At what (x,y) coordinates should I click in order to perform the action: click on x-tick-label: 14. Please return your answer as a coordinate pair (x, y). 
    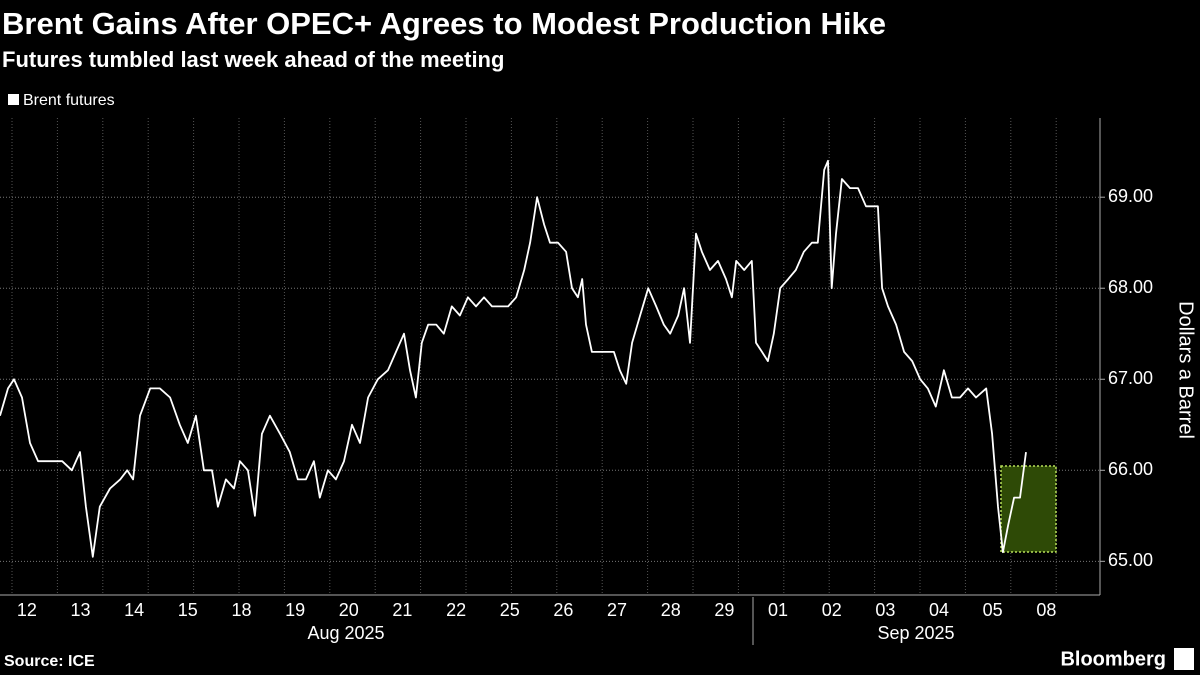
    Looking at the image, I should click on (134, 610).